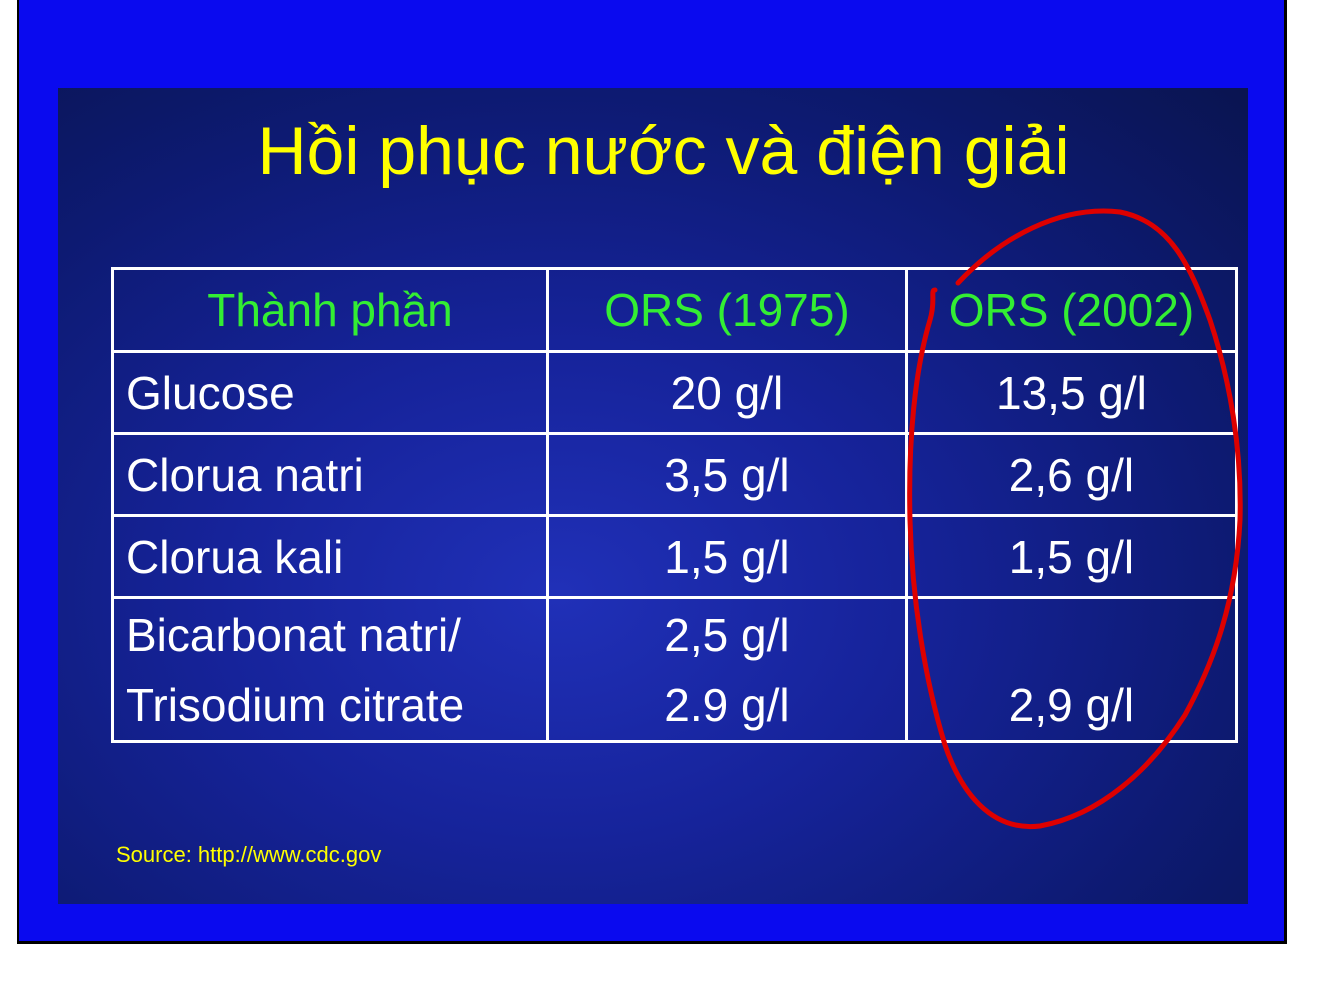  I want to click on row-ors-1975: 20 g/l, so click(726, 392).